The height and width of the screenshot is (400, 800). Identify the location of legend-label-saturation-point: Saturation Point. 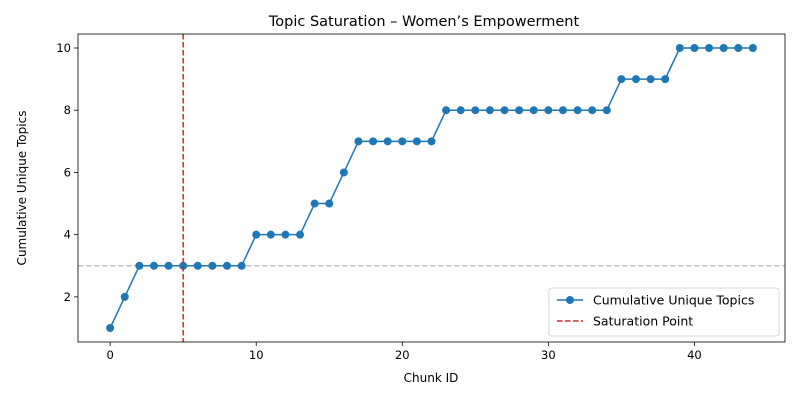
(643, 321).